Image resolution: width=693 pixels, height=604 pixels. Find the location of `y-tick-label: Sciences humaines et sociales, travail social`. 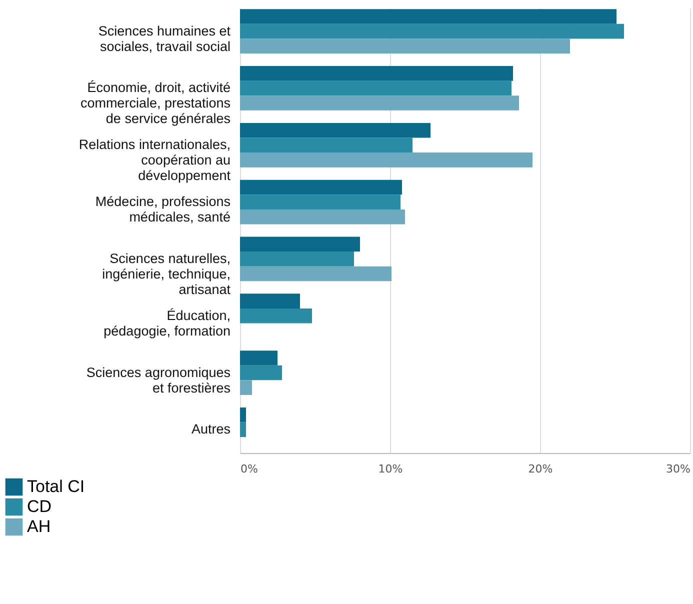

y-tick-label: Sciences humaines et sociales, travail social is located at coordinates (164, 38).